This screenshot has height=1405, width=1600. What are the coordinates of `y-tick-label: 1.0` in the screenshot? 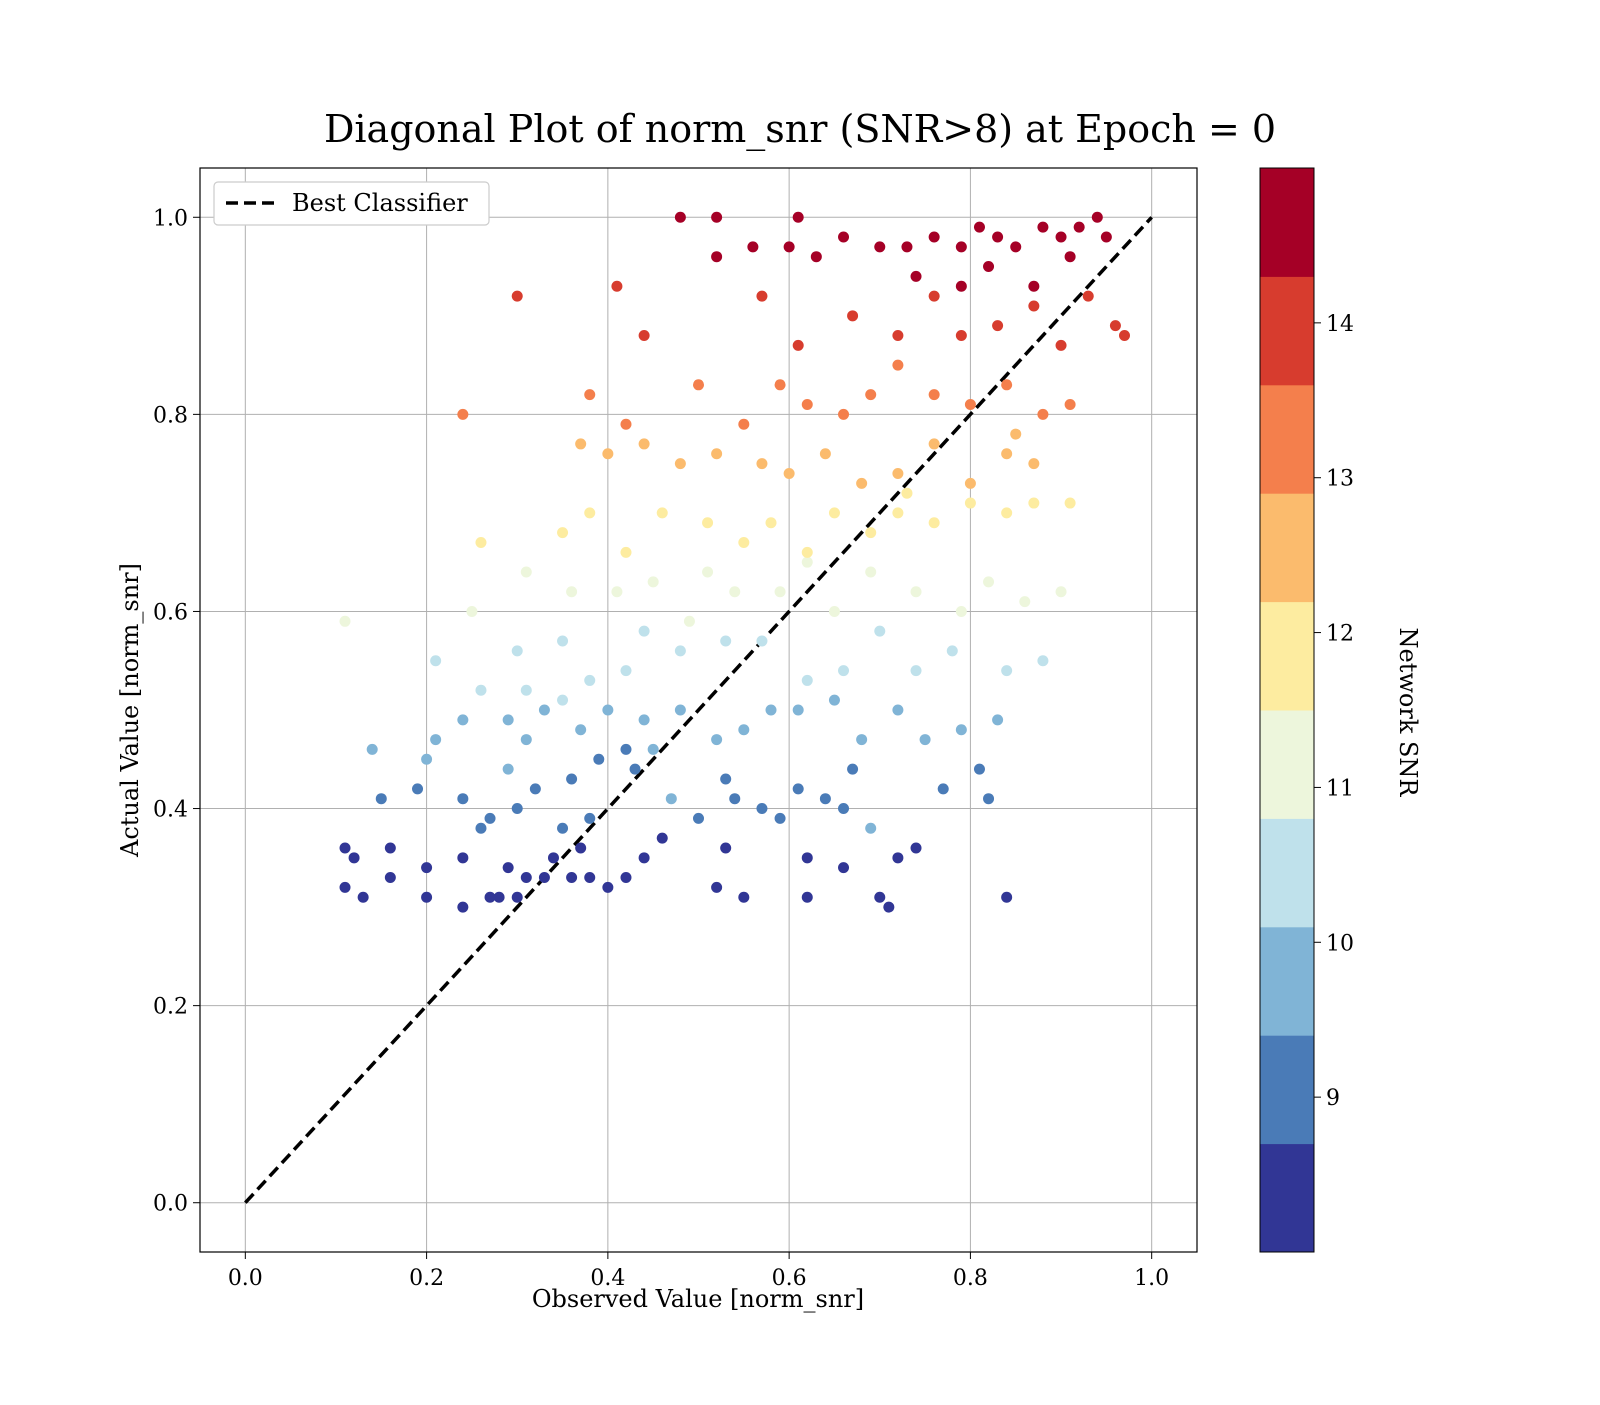 It's located at (170, 218).